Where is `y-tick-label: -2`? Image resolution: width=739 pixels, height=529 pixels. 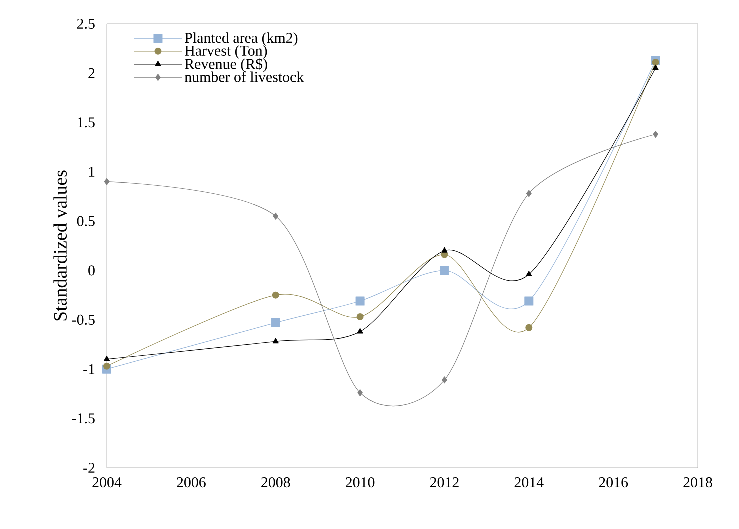 y-tick-label: -2 is located at coordinates (89, 468).